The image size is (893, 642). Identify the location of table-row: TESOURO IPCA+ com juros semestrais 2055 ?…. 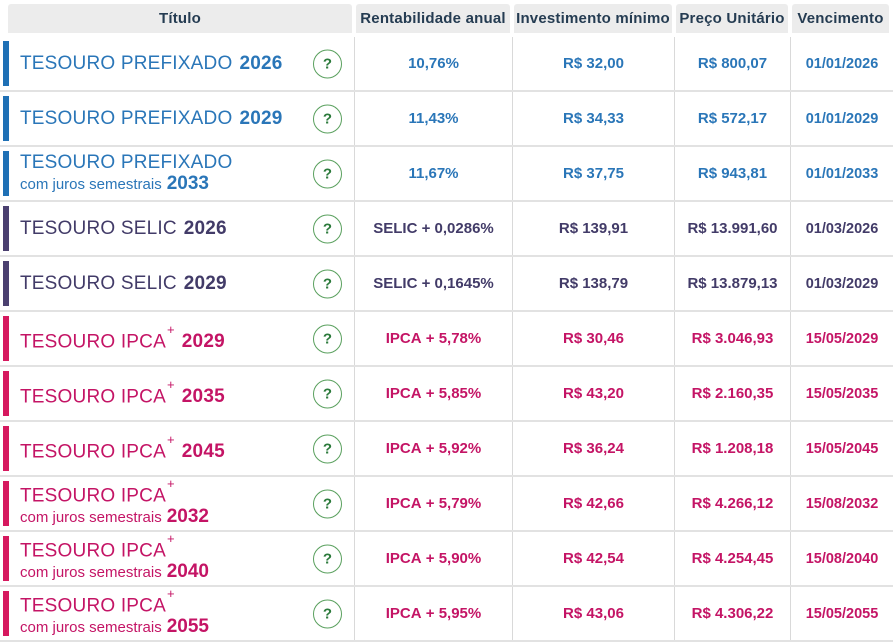
(446, 614).